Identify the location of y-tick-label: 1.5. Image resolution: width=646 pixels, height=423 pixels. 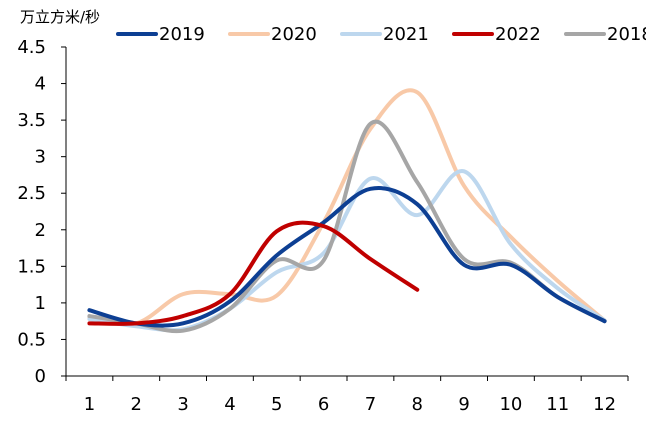
(31, 266).